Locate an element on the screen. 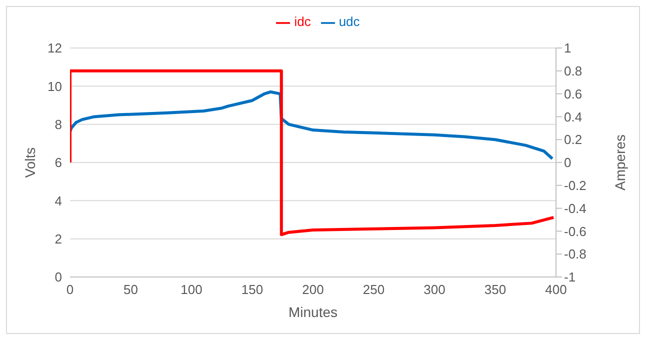 The height and width of the screenshot is (341, 646). x-tick-label: 400 is located at coordinates (556, 290).